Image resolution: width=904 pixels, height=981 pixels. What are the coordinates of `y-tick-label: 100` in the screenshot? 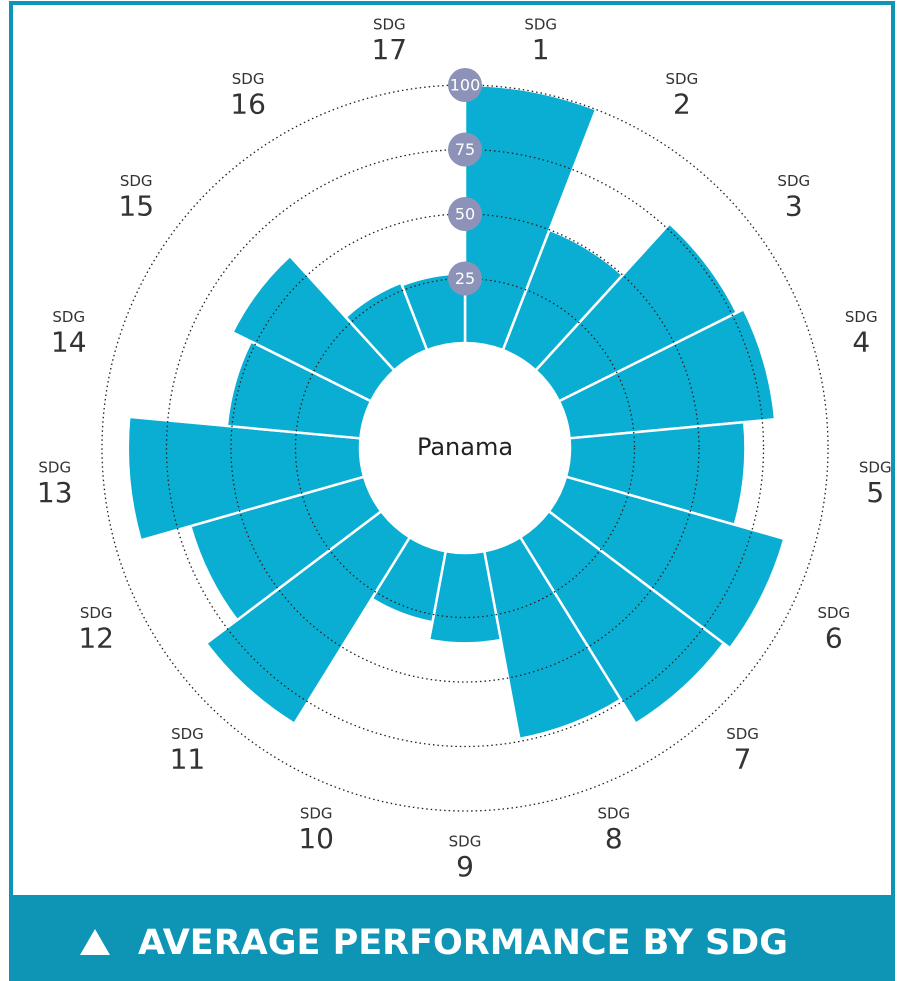 It's located at (465, 85).